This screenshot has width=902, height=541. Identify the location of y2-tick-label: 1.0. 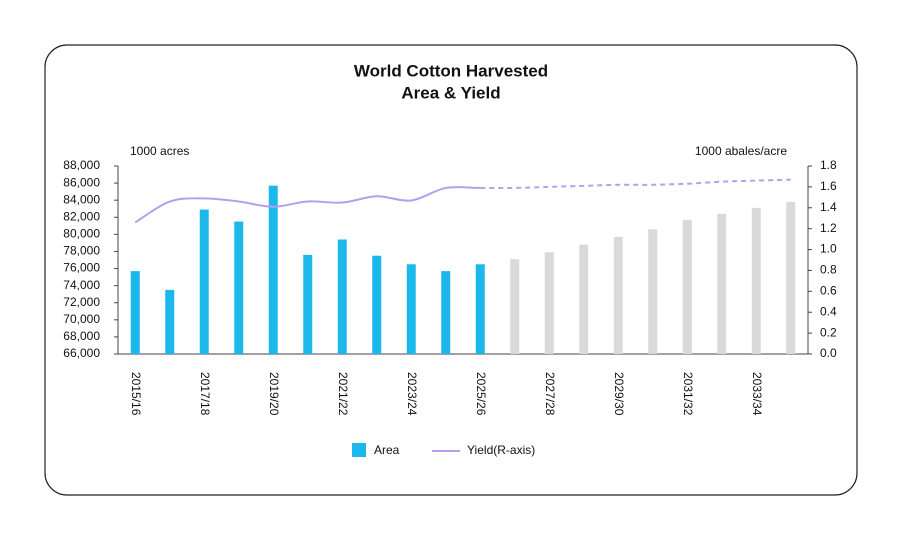
(828, 249).